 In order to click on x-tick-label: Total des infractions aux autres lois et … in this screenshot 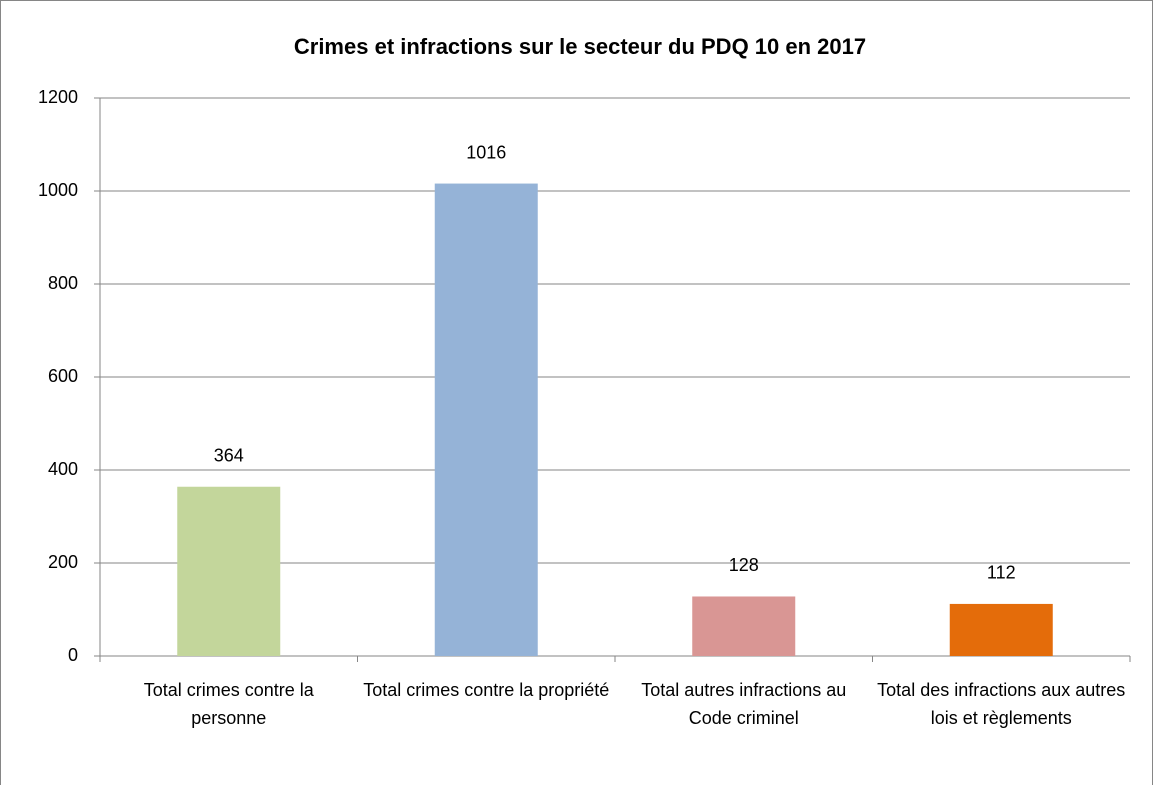, I will do `click(1001, 704)`.